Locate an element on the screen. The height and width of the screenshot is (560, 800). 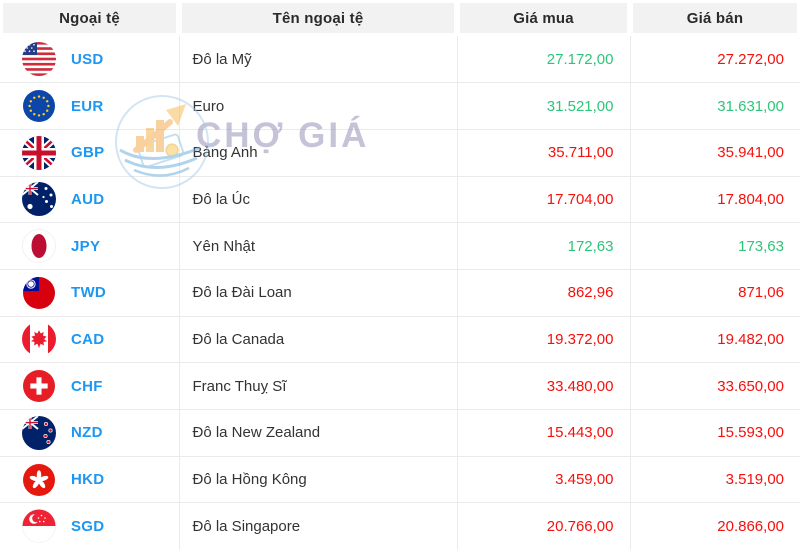
usd-flag-icon is located at coordinates (39, 59).